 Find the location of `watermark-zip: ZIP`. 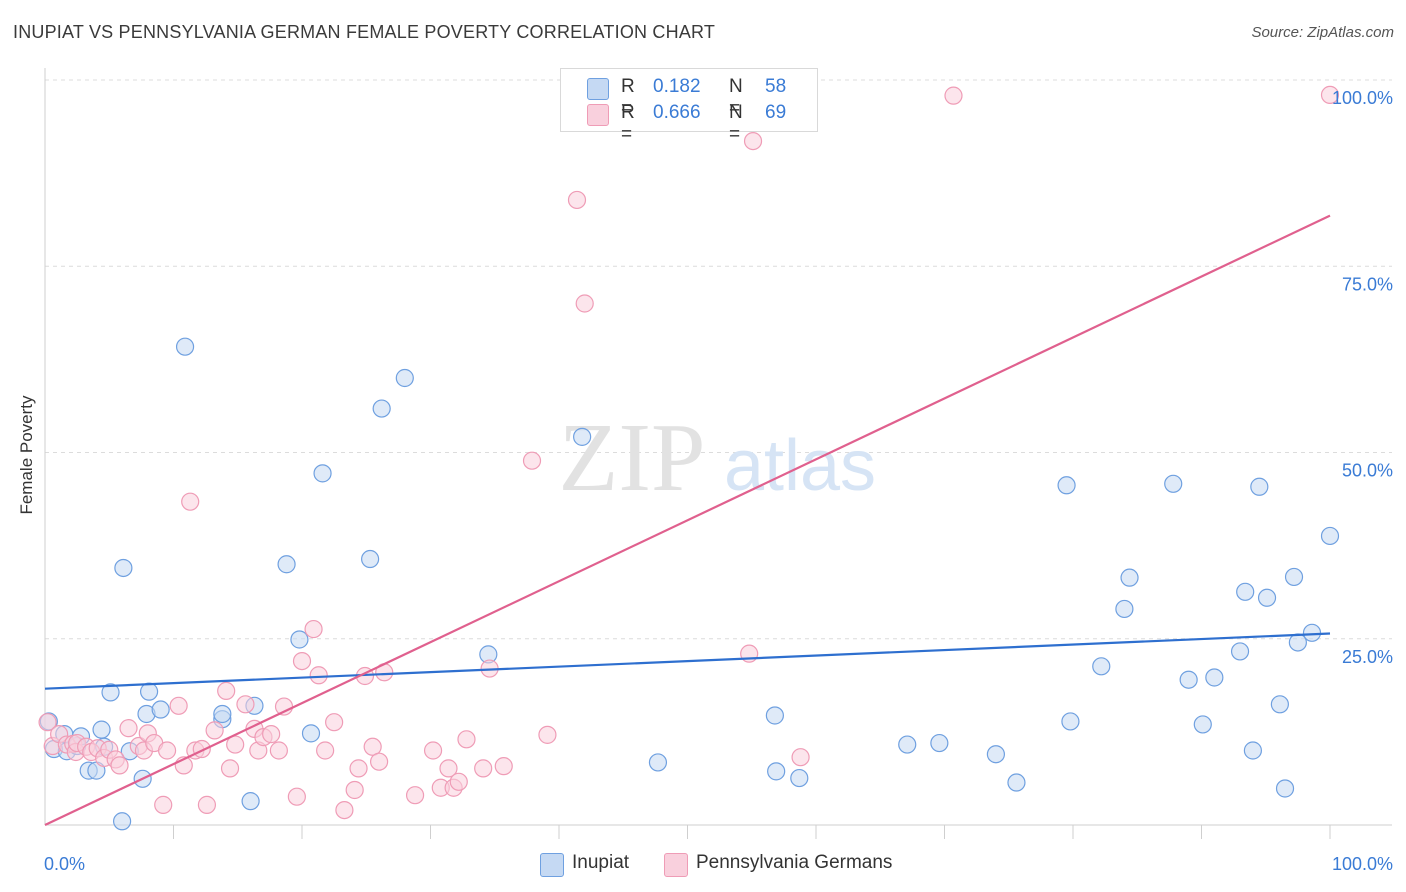

watermark-zip: ZIP is located at coordinates (632, 458).